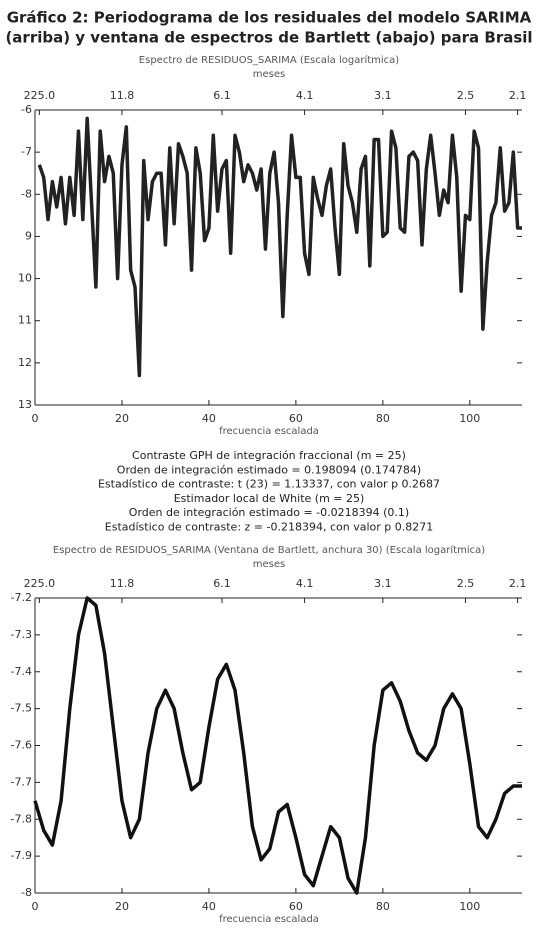 The width and height of the screenshot is (539, 935). I want to click on y-tick-label: 10, so click(25, 278).